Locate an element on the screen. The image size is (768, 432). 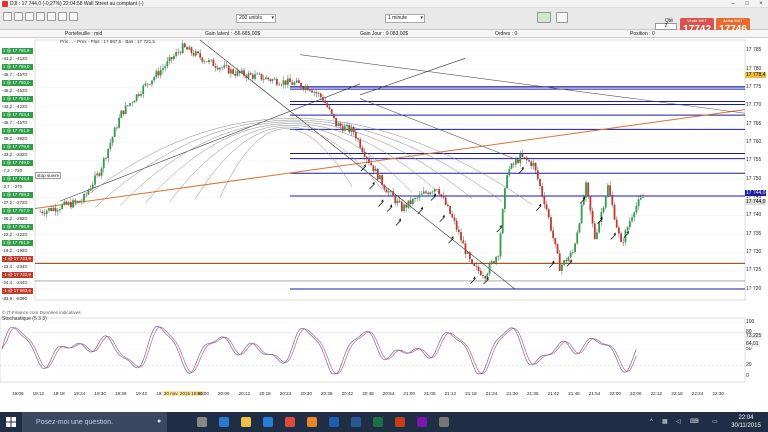
print-icon is located at coordinates (562, 17).